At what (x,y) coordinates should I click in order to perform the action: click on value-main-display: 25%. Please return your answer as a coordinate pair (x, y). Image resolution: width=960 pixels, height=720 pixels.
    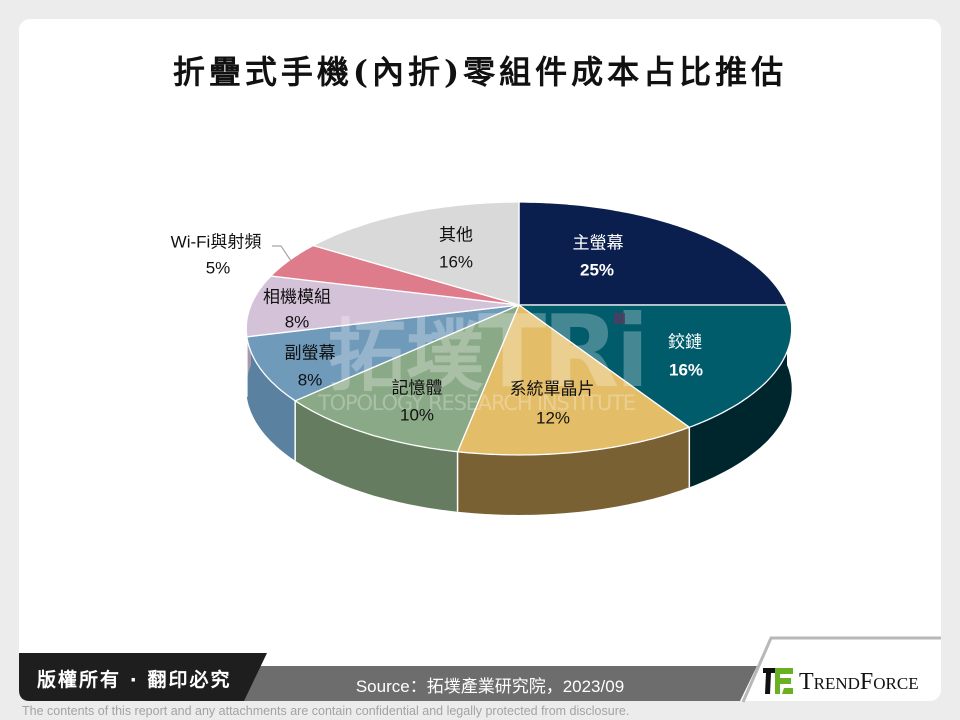
    Looking at the image, I should click on (597, 270).